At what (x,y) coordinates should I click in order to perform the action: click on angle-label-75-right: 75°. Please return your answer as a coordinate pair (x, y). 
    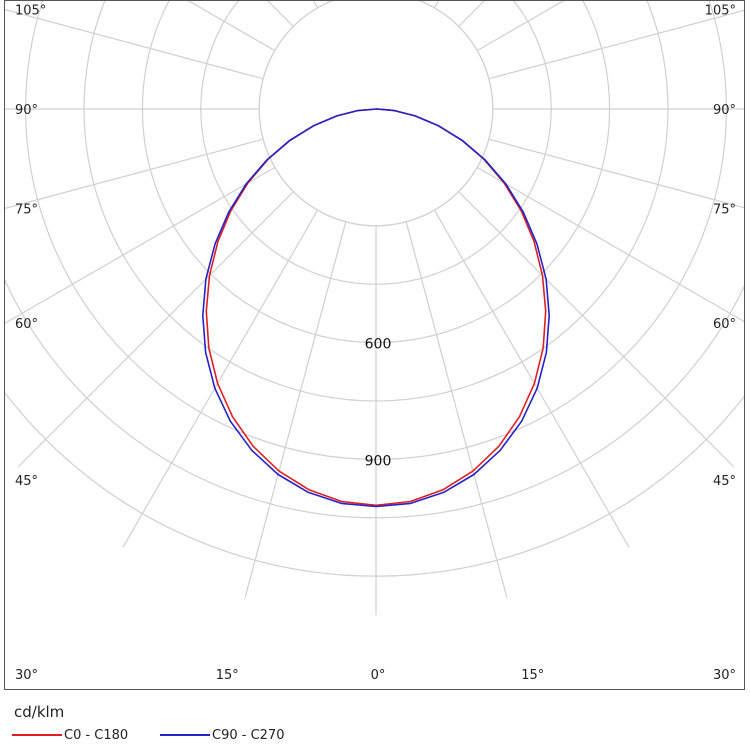
    Looking at the image, I should click on (724, 209).